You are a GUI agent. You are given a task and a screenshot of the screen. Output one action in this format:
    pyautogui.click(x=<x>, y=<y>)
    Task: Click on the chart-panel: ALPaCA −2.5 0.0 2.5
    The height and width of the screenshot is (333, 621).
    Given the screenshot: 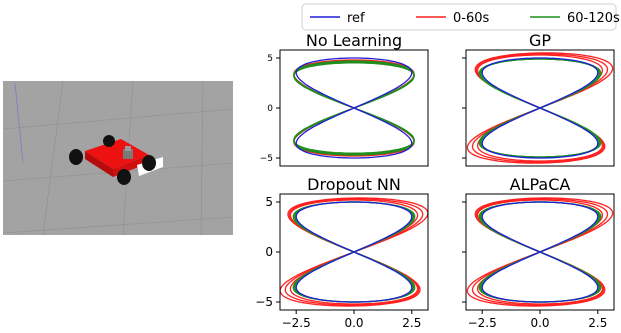 What is the action you would take?
    pyautogui.click(x=538, y=252)
    